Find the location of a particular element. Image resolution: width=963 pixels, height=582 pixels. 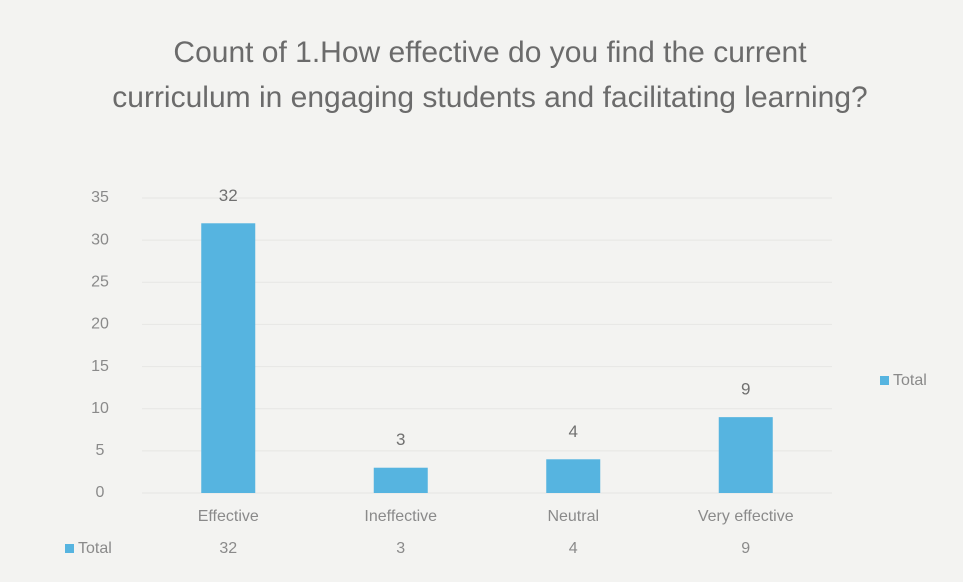

table-series-label: Total is located at coordinates (95, 548).